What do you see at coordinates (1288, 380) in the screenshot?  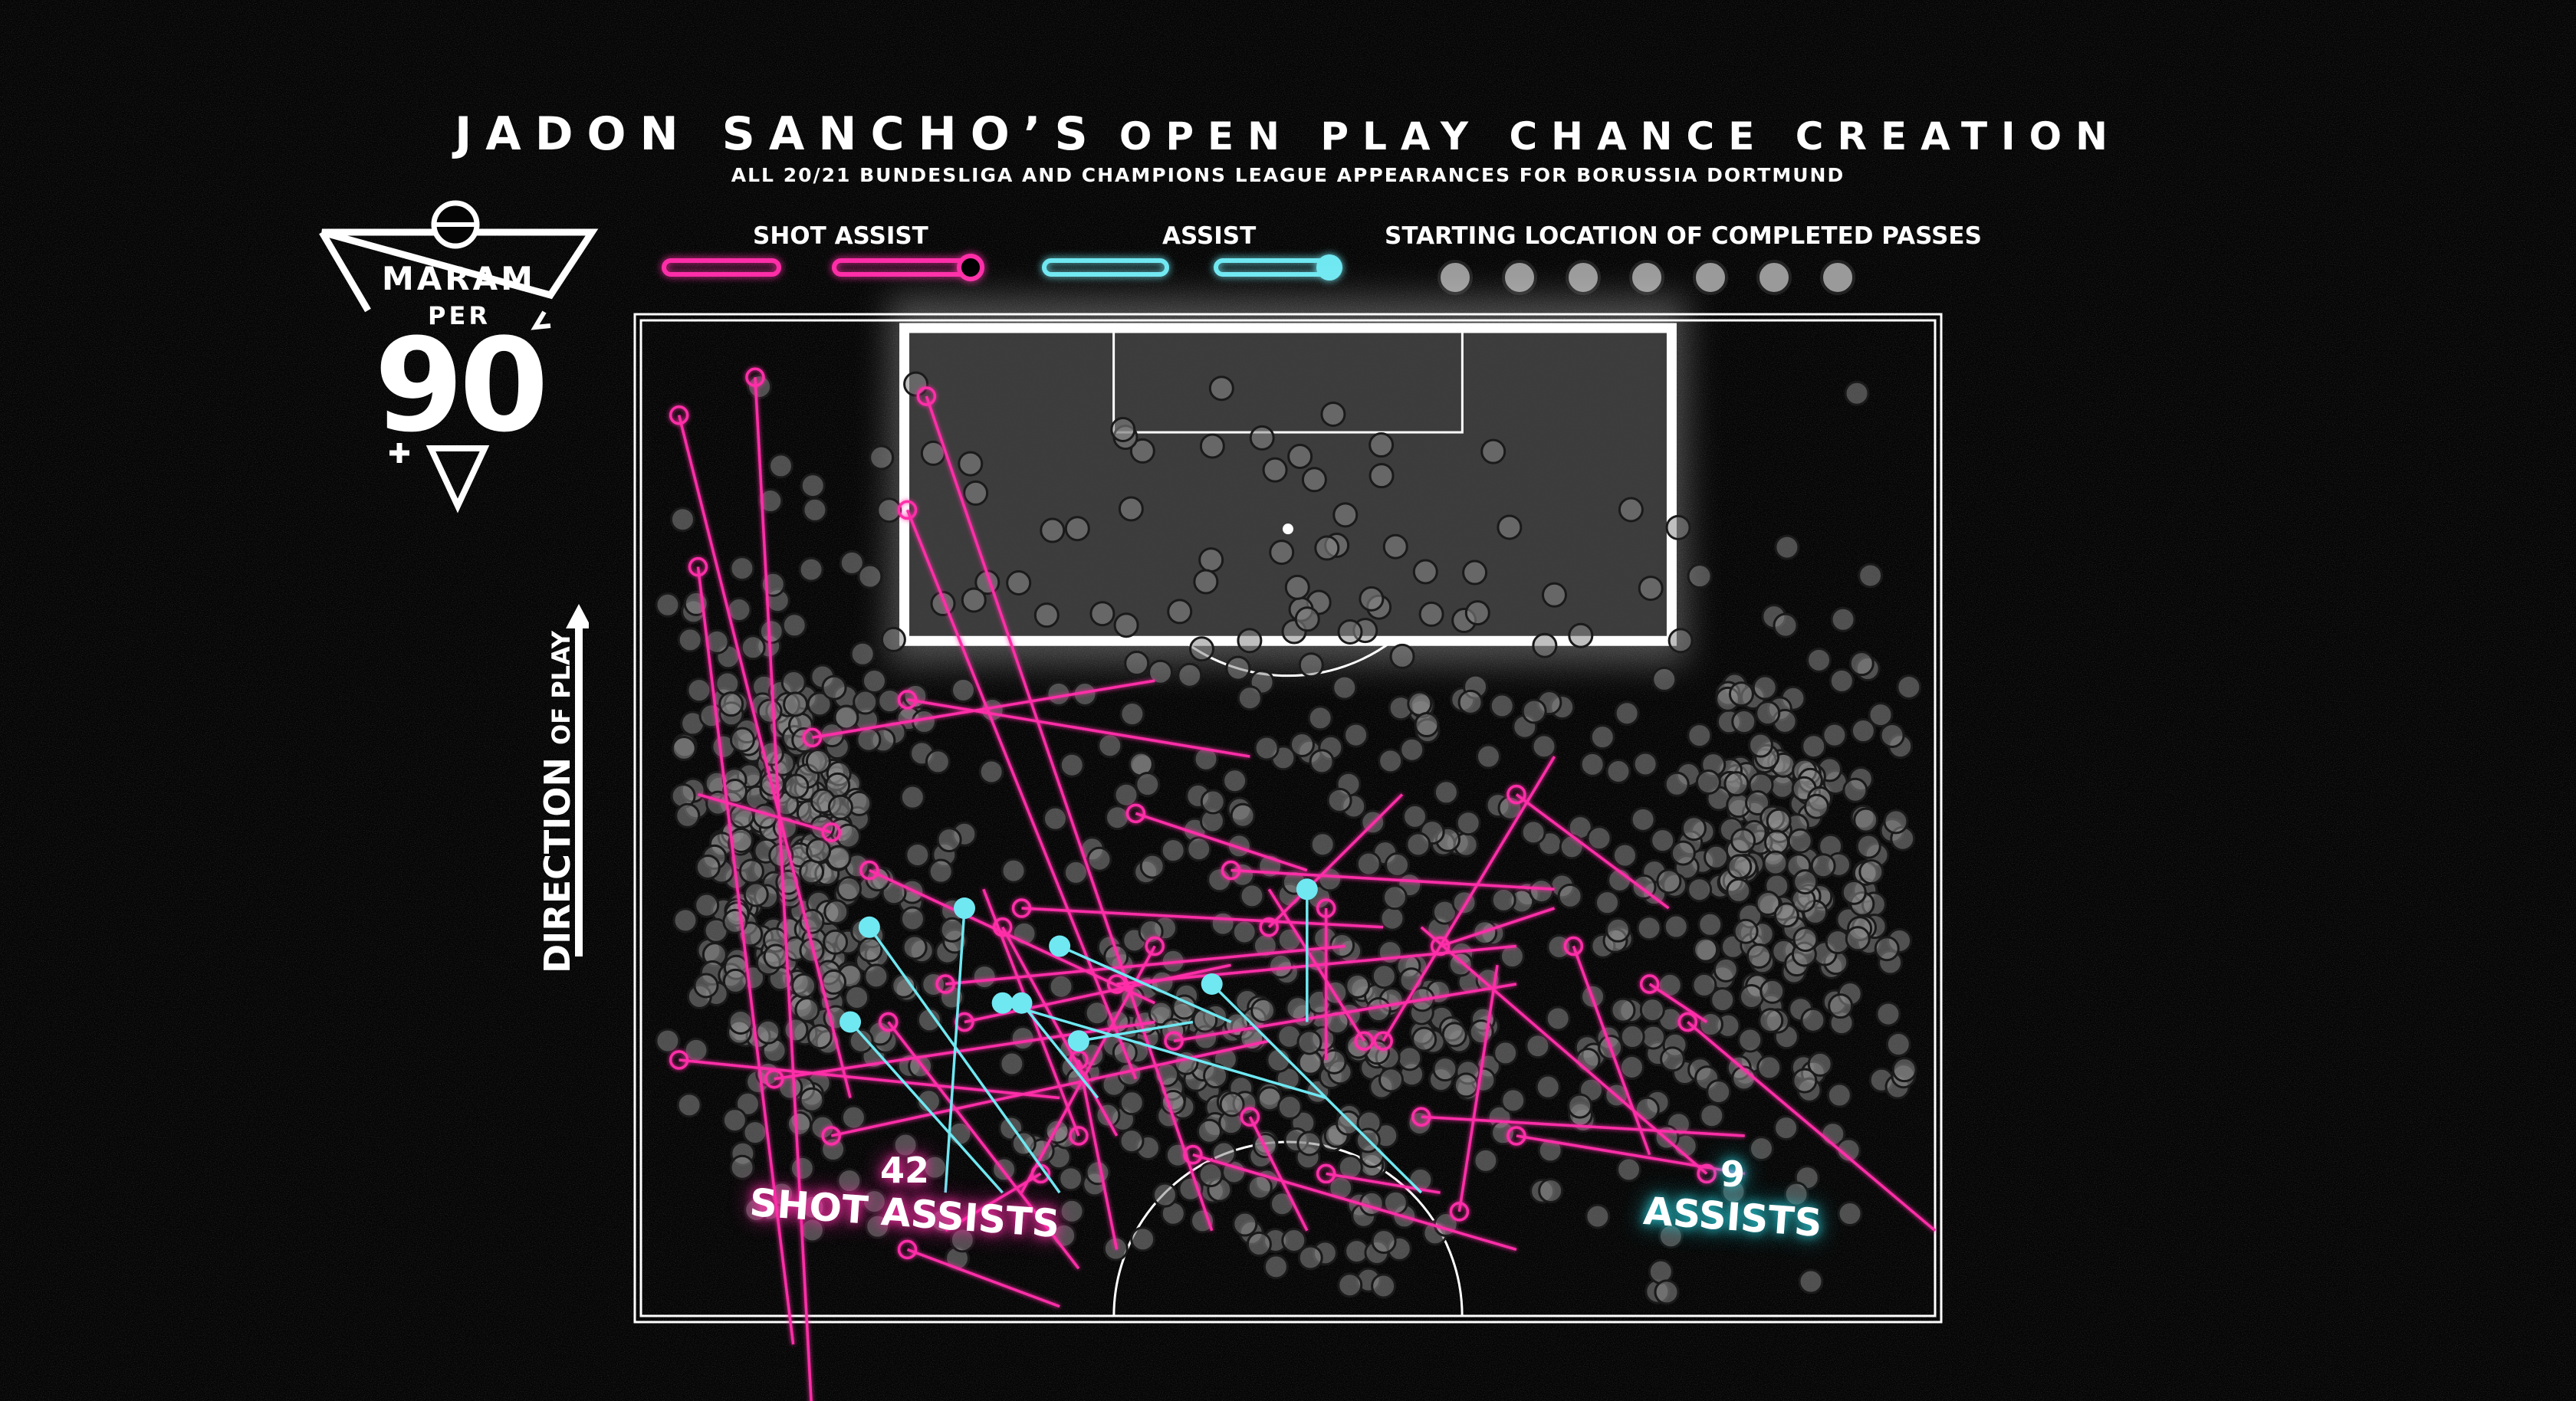 I see `six-yard-box` at bounding box center [1288, 380].